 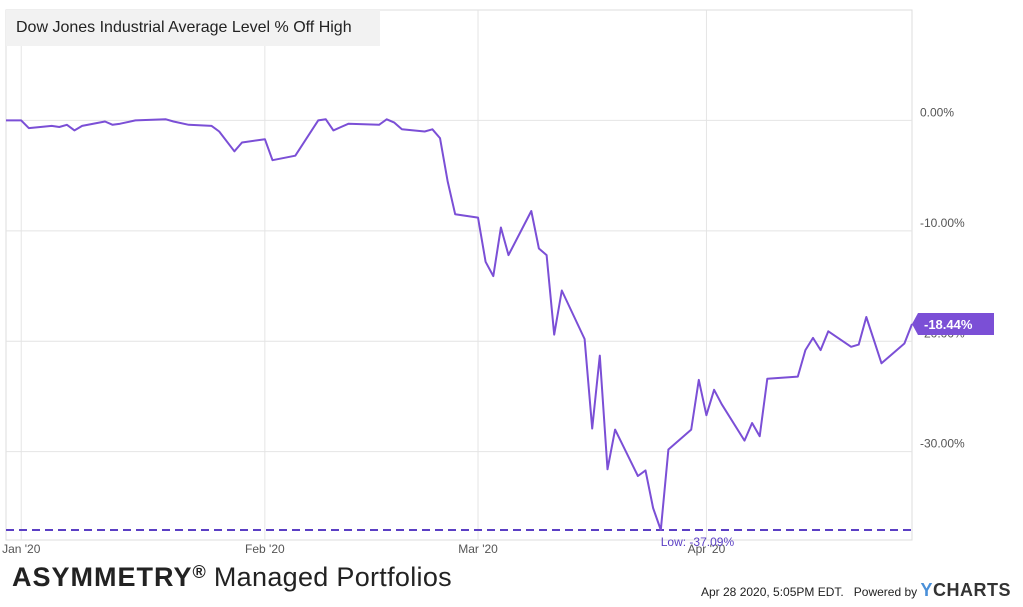 I want to click on brand-name: ASYMMETRY, so click(x=102, y=577).